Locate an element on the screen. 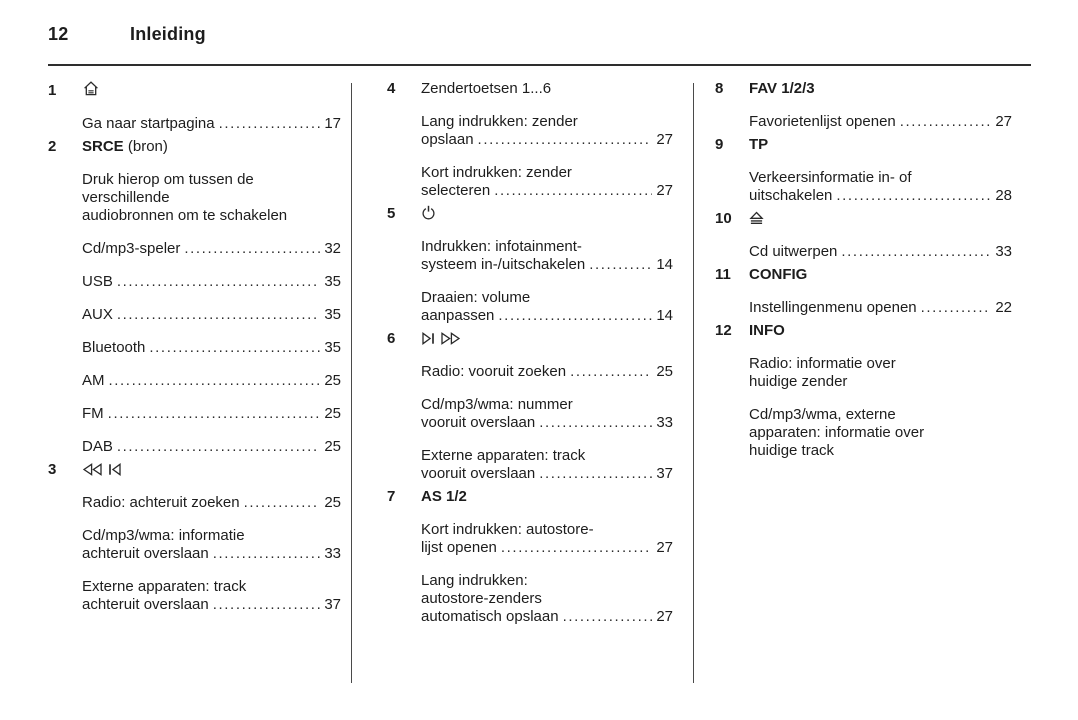 This screenshot has height=720, width=1078. legend-item-head: 6 is located at coordinates (530, 339).